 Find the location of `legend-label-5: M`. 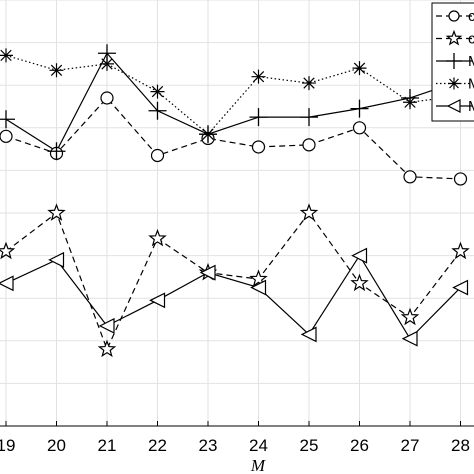

legend-label-5: M is located at coordinates (471, 106).